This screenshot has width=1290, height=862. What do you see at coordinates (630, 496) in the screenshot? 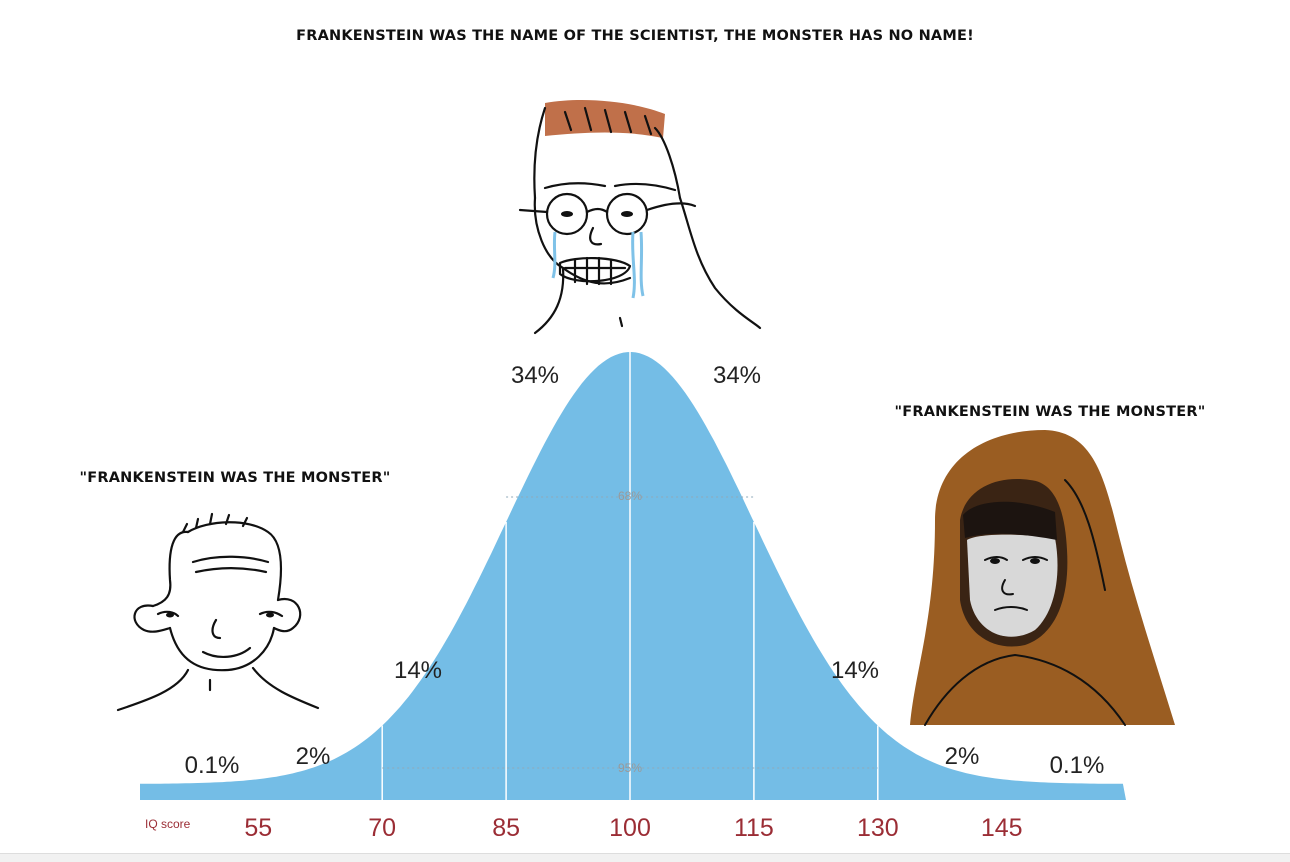
I see `inner-label-68: 68%` at bounding box center [630, 496].